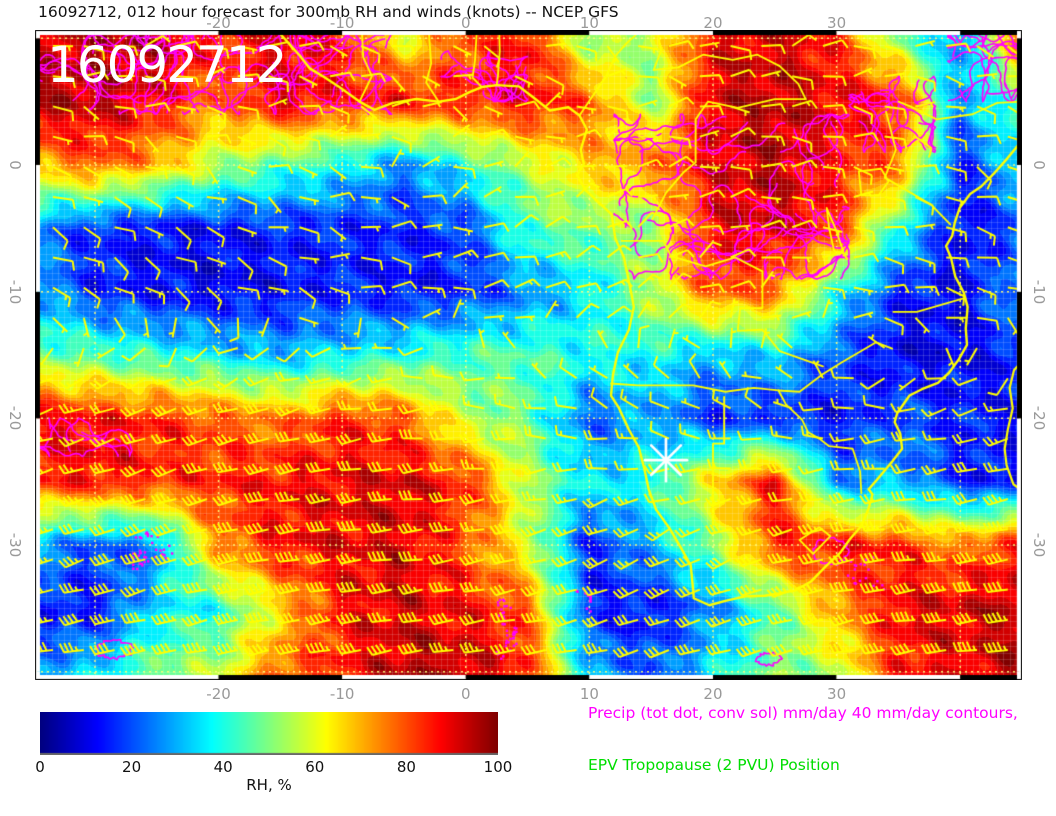  I want to click on lat-axis-left: 0 -10 -20 -30, so click(15, 355).